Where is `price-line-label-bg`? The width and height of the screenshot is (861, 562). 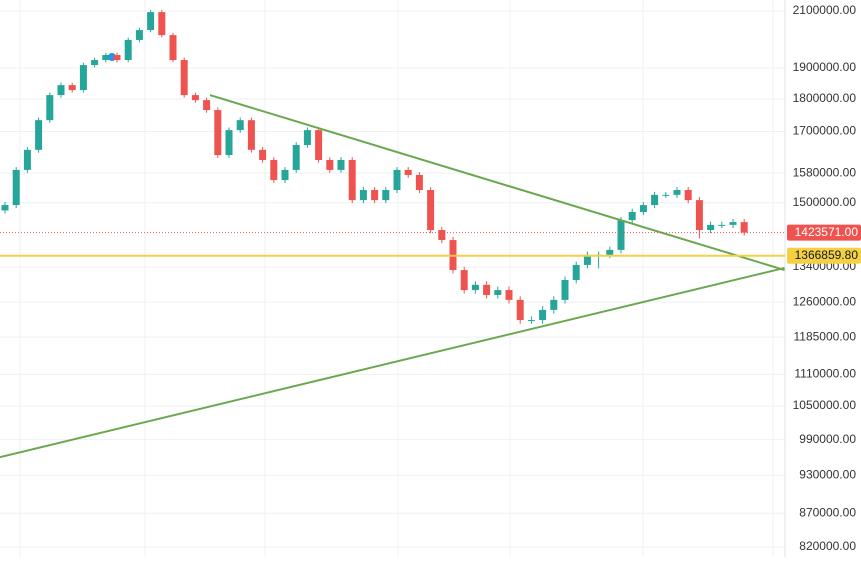 price-line-label-bg is located at coordinates (824, 255).